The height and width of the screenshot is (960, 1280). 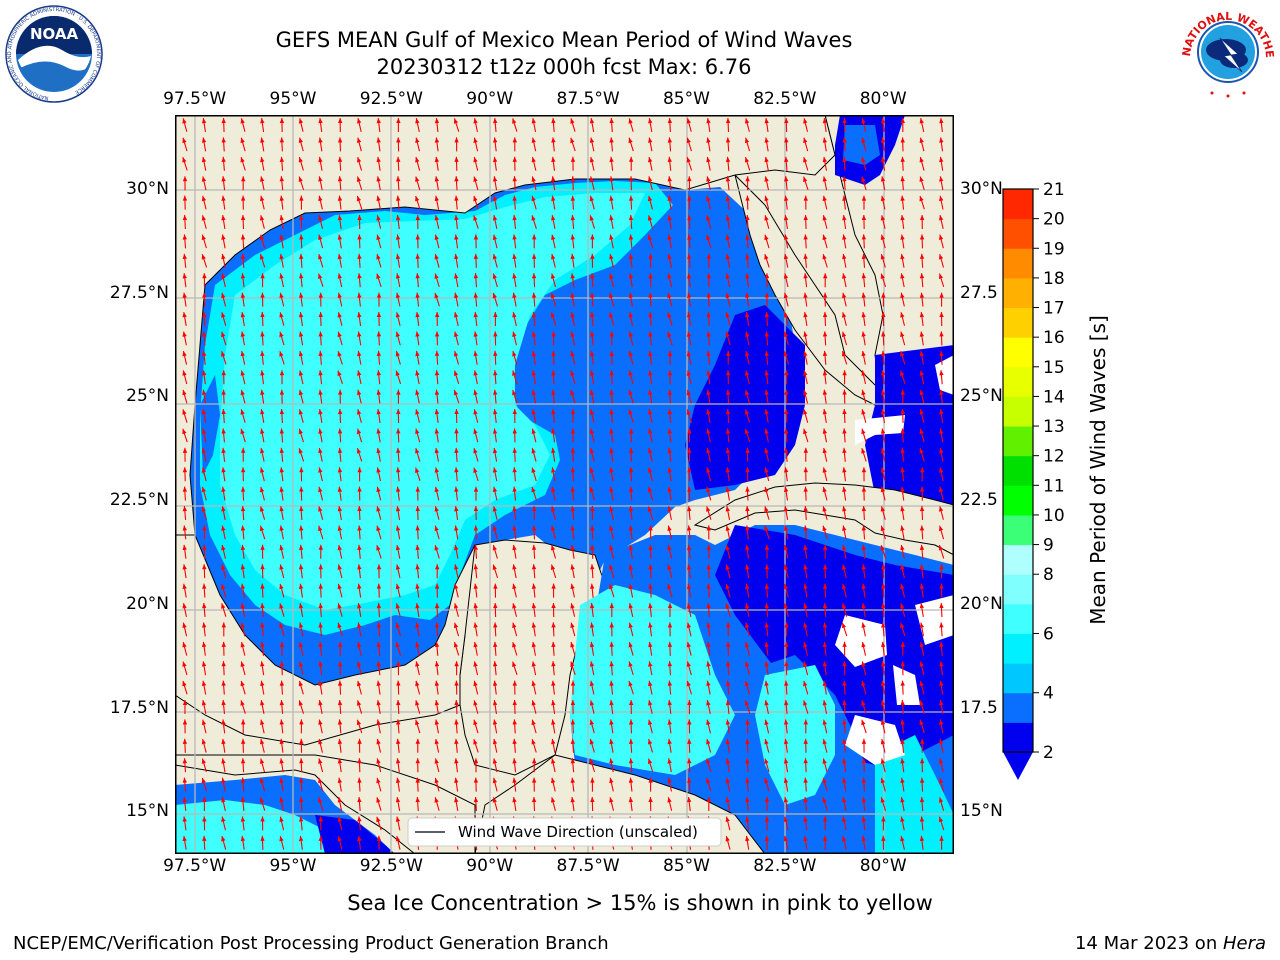 I want to click on lat-tick-label: 20°N, so click(x=981, y=603).